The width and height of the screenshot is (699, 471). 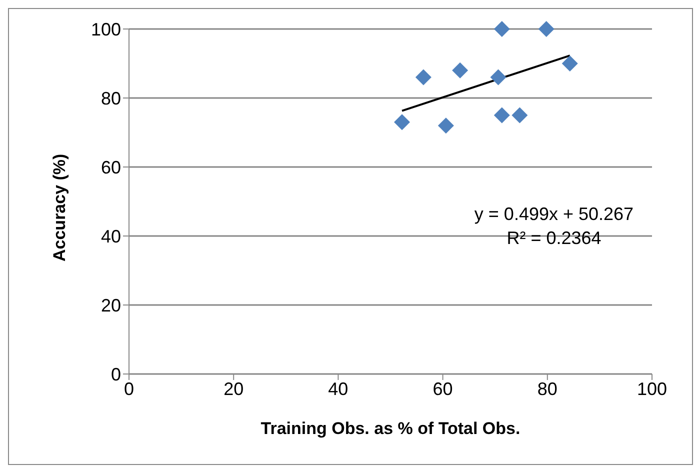 What do you see at coordinates (110, 305) in the screenshot?
I see `y-tick-label: 20` at bounding box center [110, 305].